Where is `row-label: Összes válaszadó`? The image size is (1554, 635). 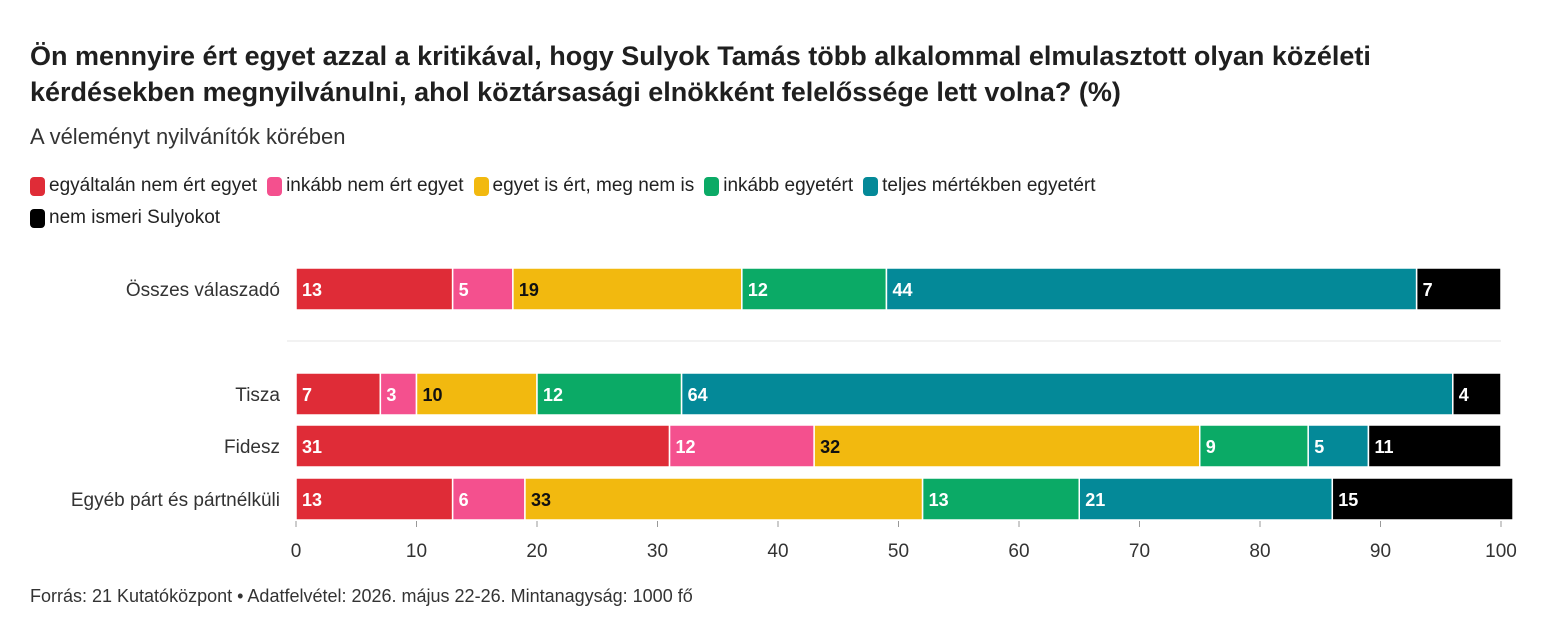
row-label: Összes válaszadó is located at coordinates (203, 290).